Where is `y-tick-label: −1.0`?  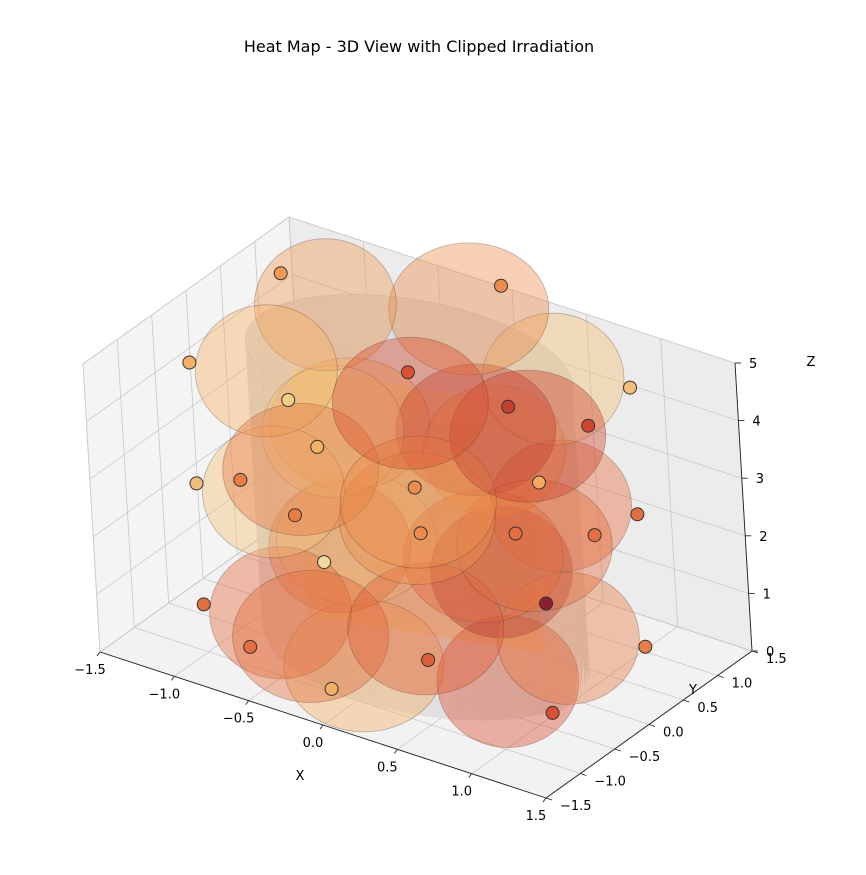
y-tick-label: −1.0 is located at coordinates (610, 782).